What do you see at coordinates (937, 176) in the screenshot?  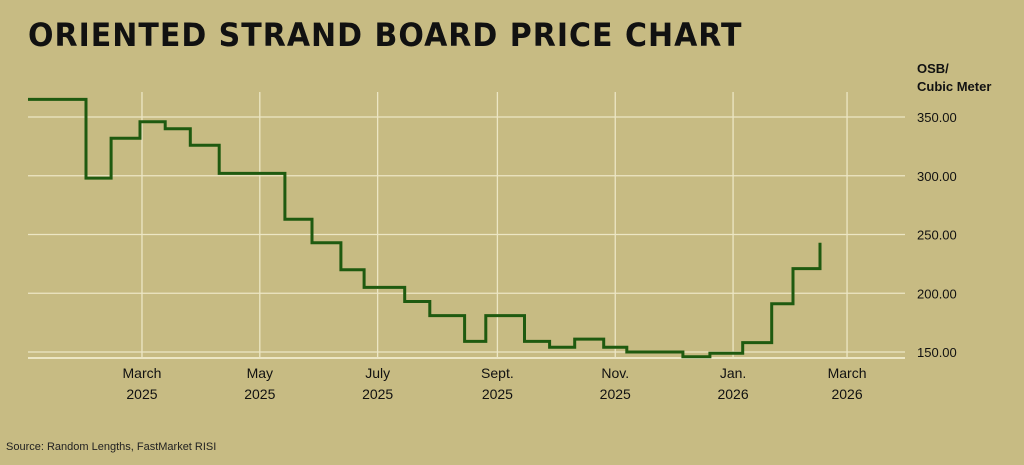 I see `y-tick-label: 300.00` at bounding box center [937, 176].